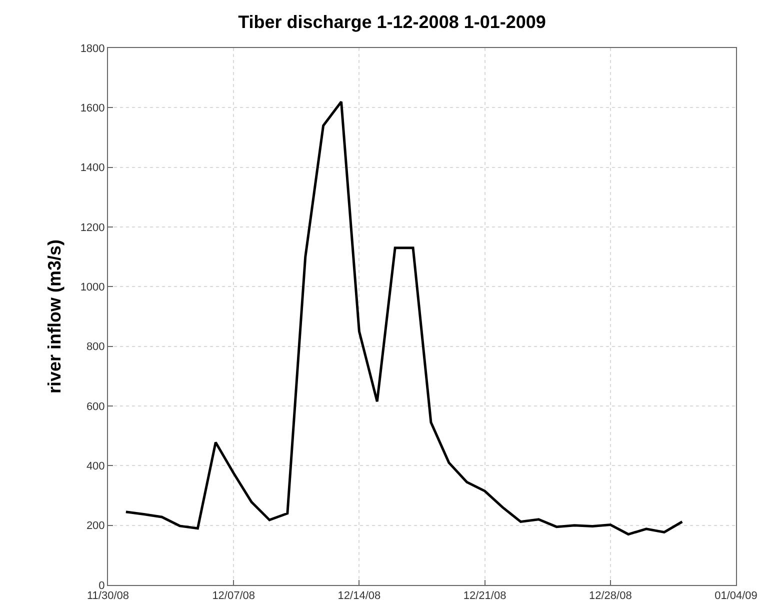  I want to click on y-tick-label: 0, so click(101, 586).